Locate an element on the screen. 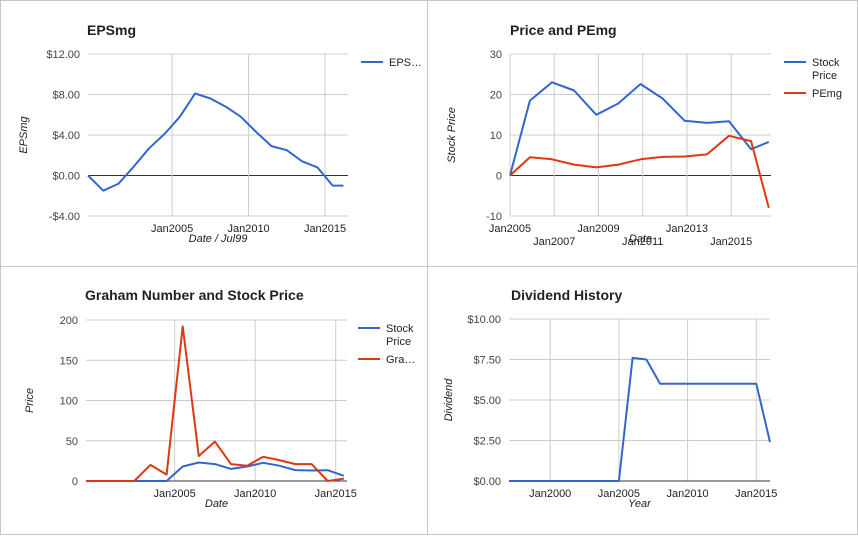  series-line-eps- is located at coordinates (215, 142).